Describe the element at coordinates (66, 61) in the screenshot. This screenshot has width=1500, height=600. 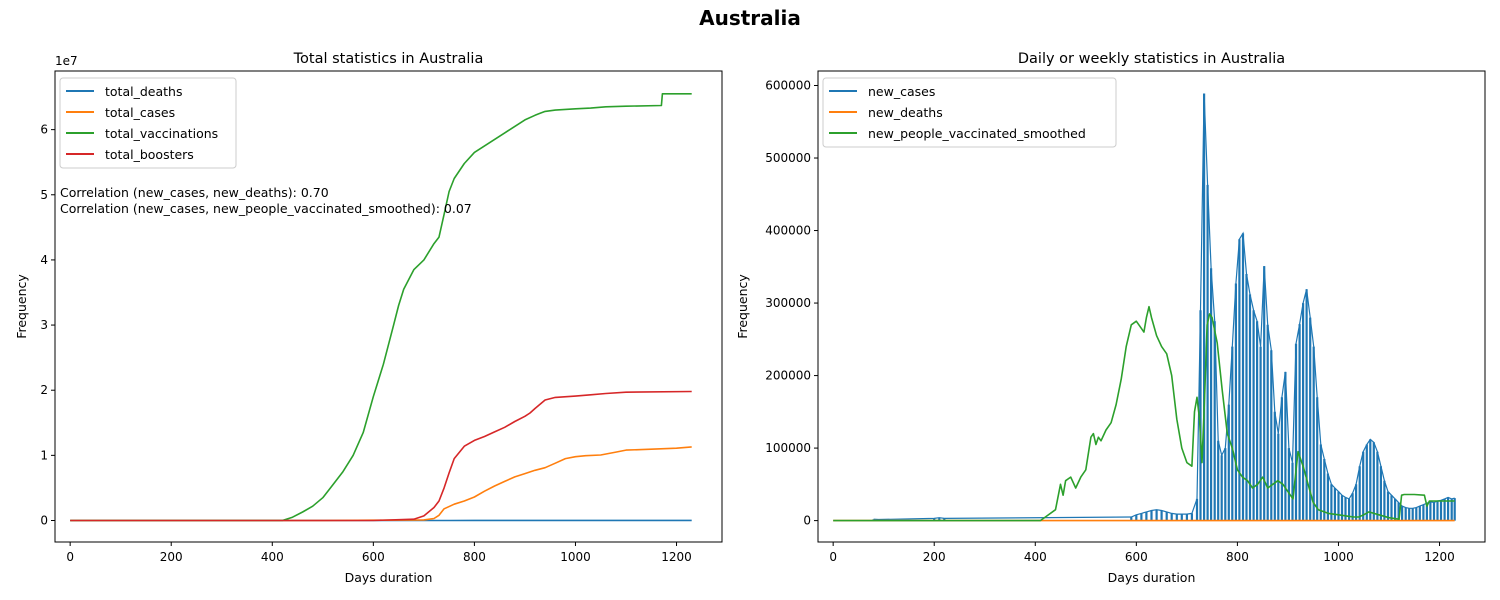
I see `y-offset-label: 1e7` at that location.